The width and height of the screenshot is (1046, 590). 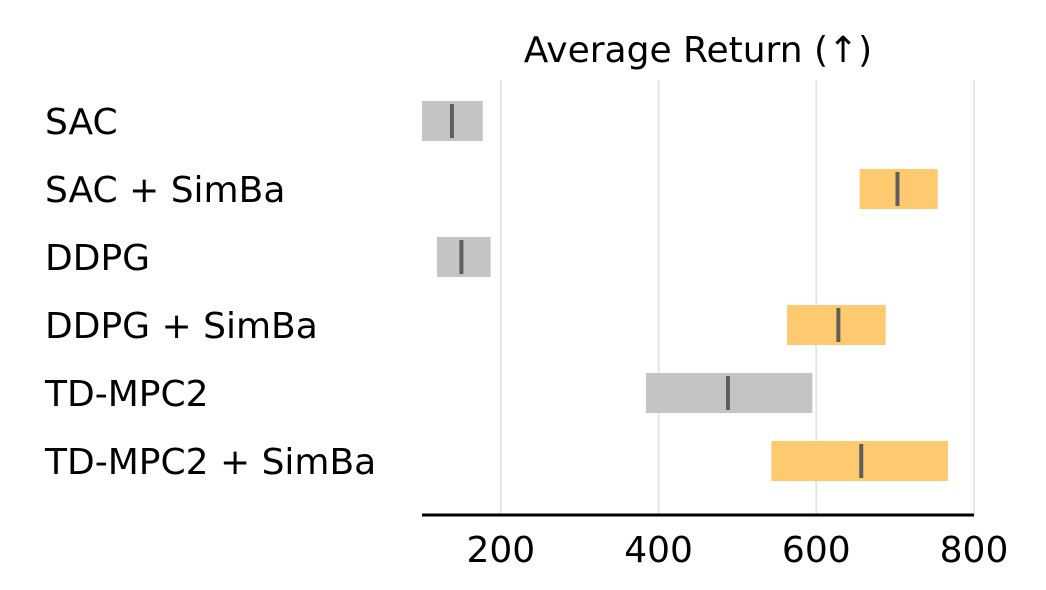 What do you see at coordinates (816, 550) in the screenshot?
I see `x-tick-label: 600` at bounding box center [816, 550].